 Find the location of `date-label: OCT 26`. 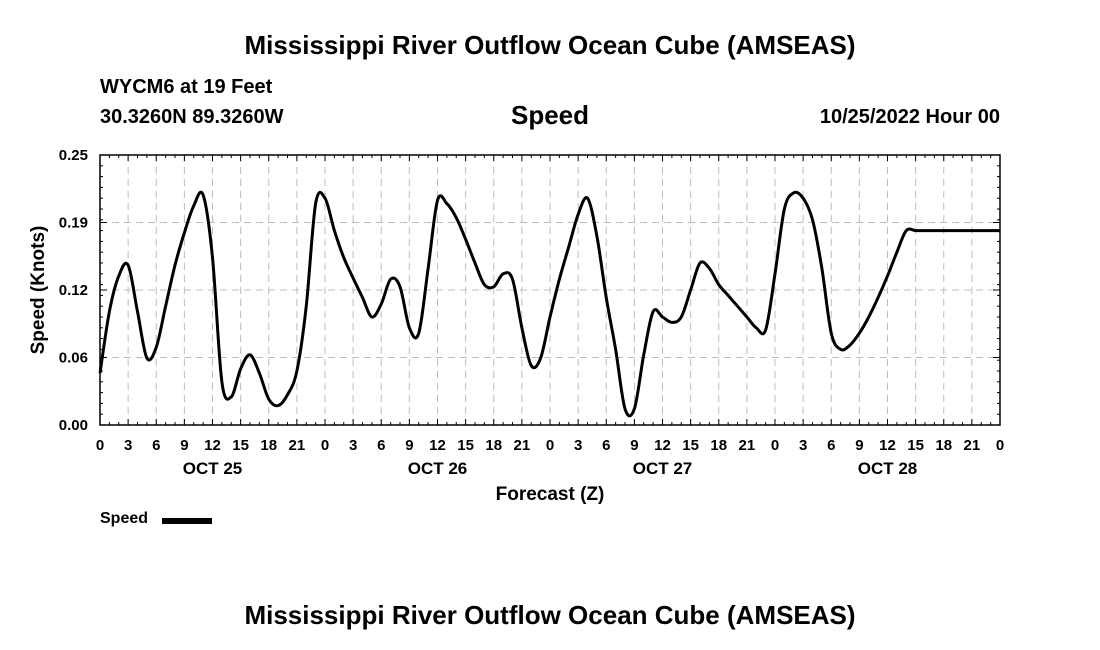

date-label: OCT 26 is located at coordinates (438, 468).